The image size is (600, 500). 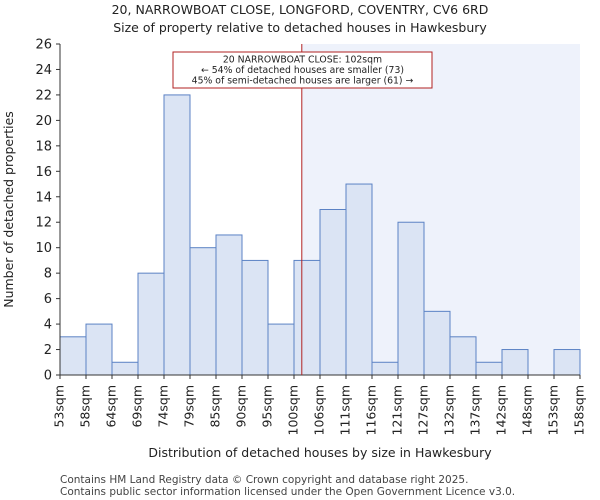 What do you see at coordinates (48, 274) in the screenshot?
I see `y-tick-label: 8` at bounding box center [48, 274].